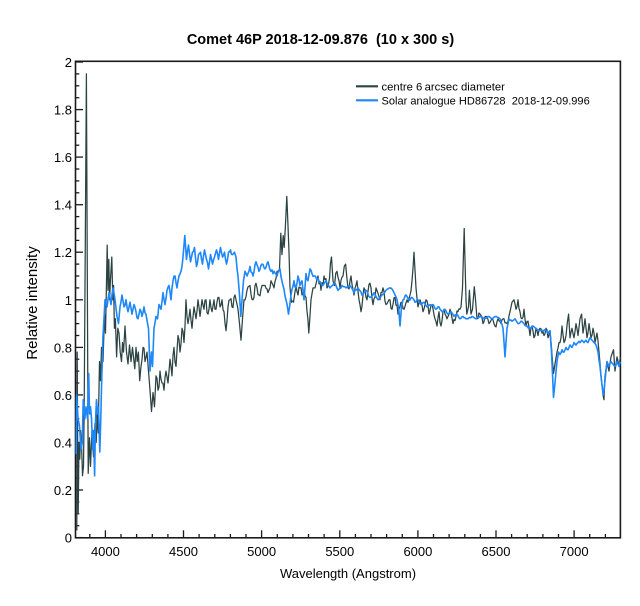  Describe the element at coordinates (68, 538) in the screenshot. I see `svg-text: 0` at that location.